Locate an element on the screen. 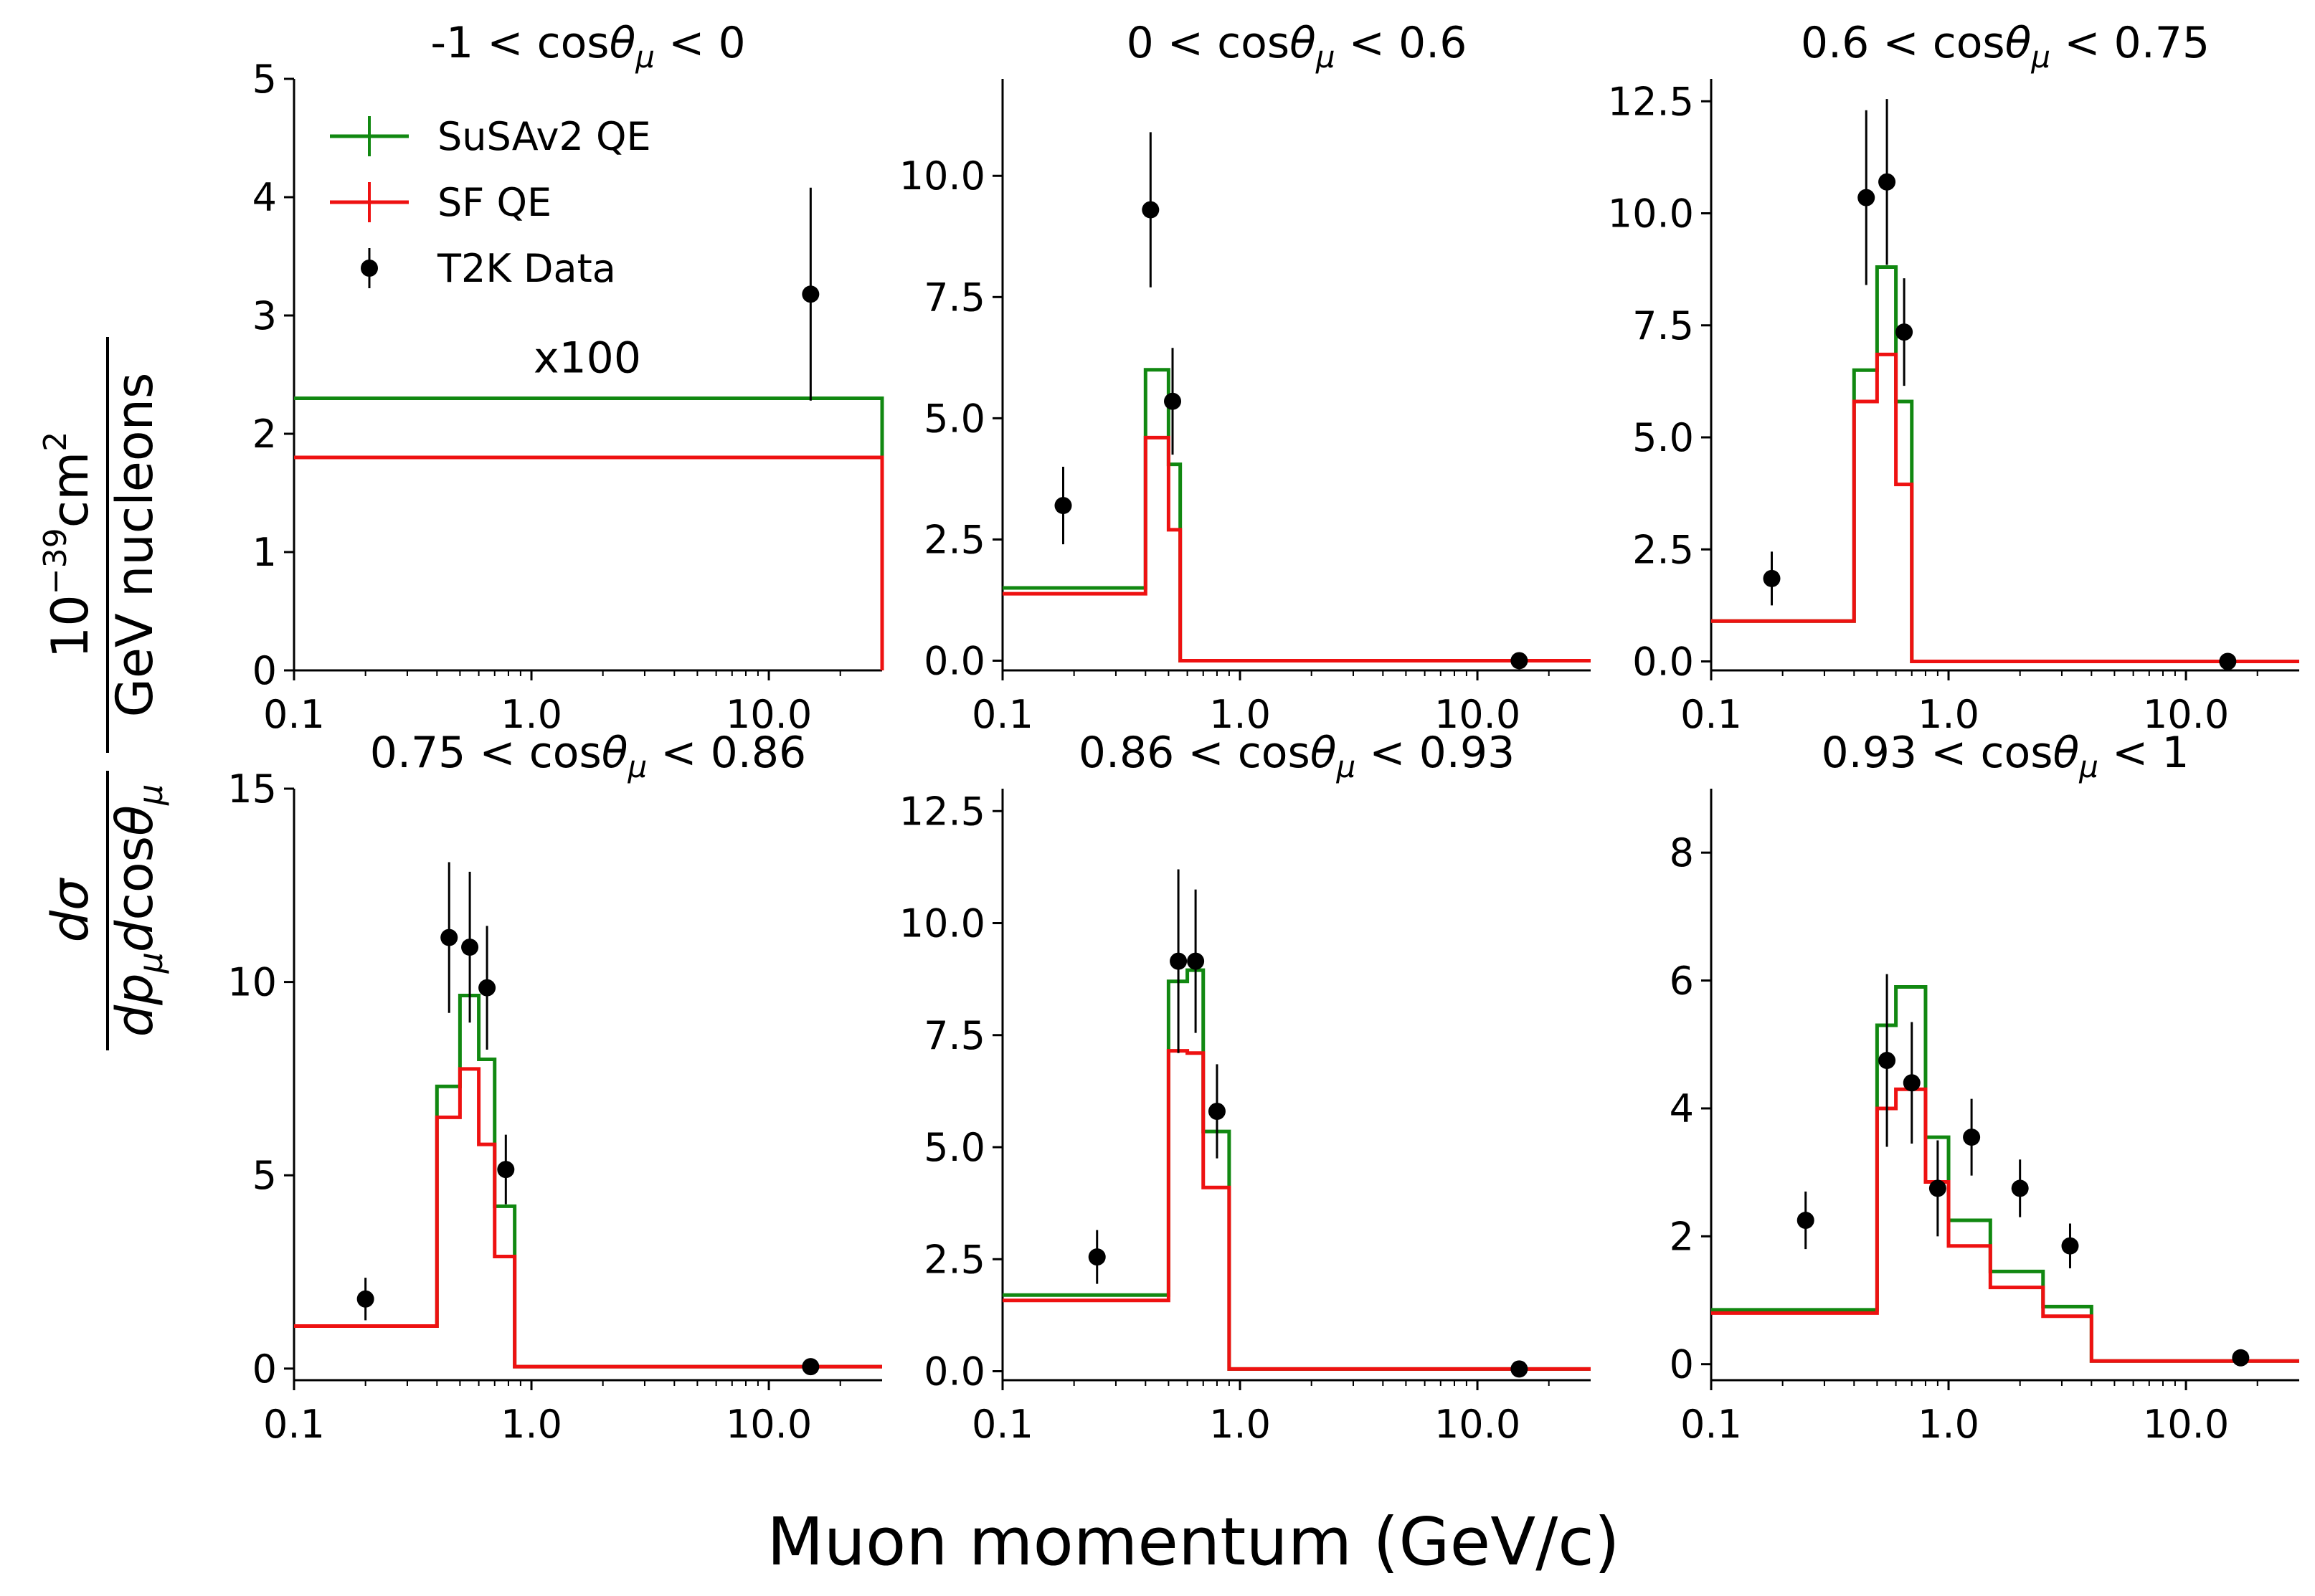 Image resolution: width=2315 pixels, height=1596 pixels. y-unit-denominator: GeV nucleons is located at coordinates (134, 545).